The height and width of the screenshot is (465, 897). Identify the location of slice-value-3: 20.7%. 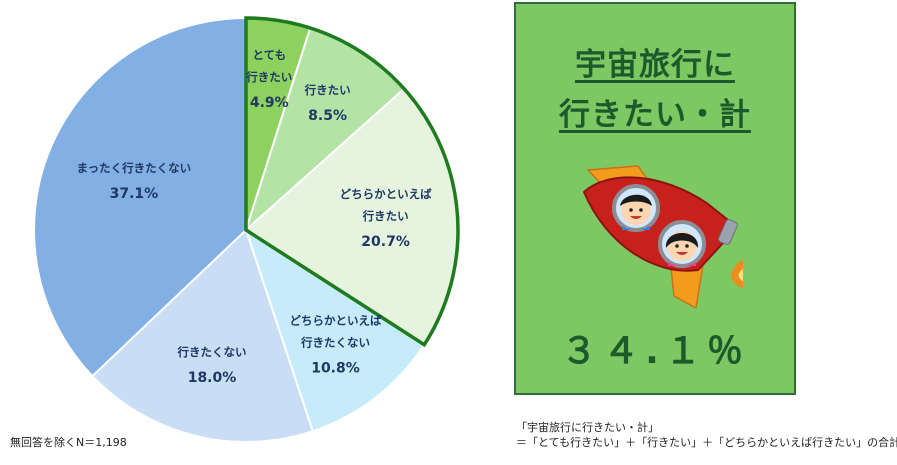
(385, 242).